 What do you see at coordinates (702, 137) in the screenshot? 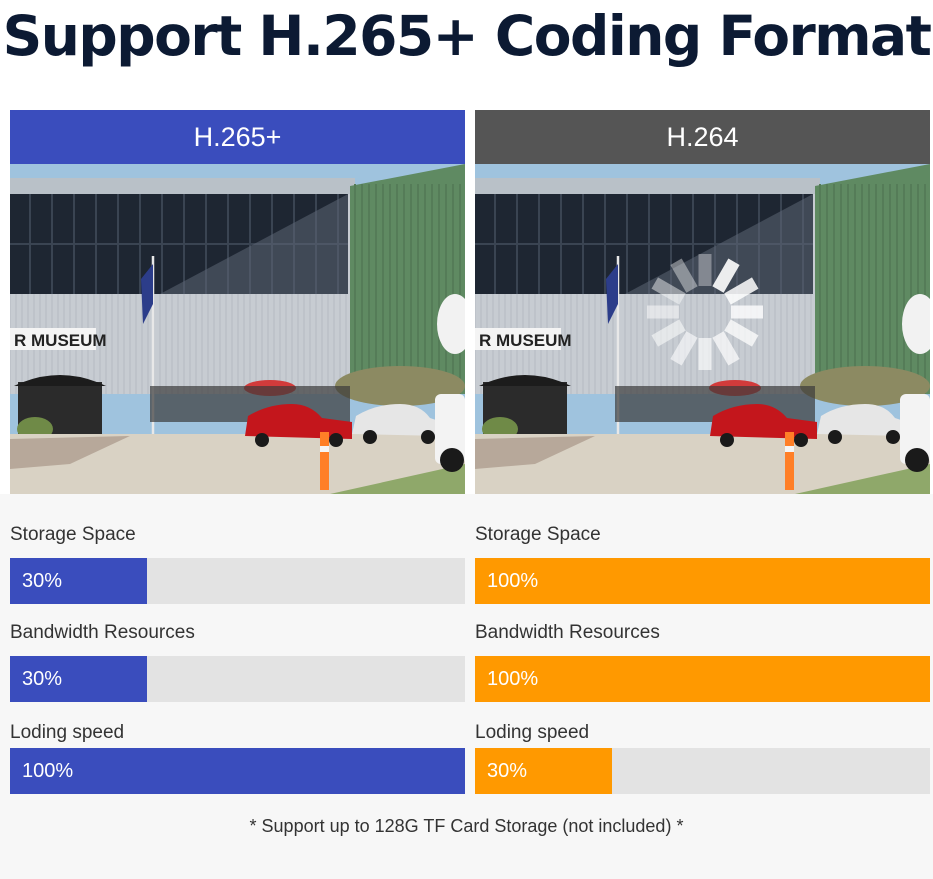
I see `column-header-h264: H.264` at bounding box center [702, 137].